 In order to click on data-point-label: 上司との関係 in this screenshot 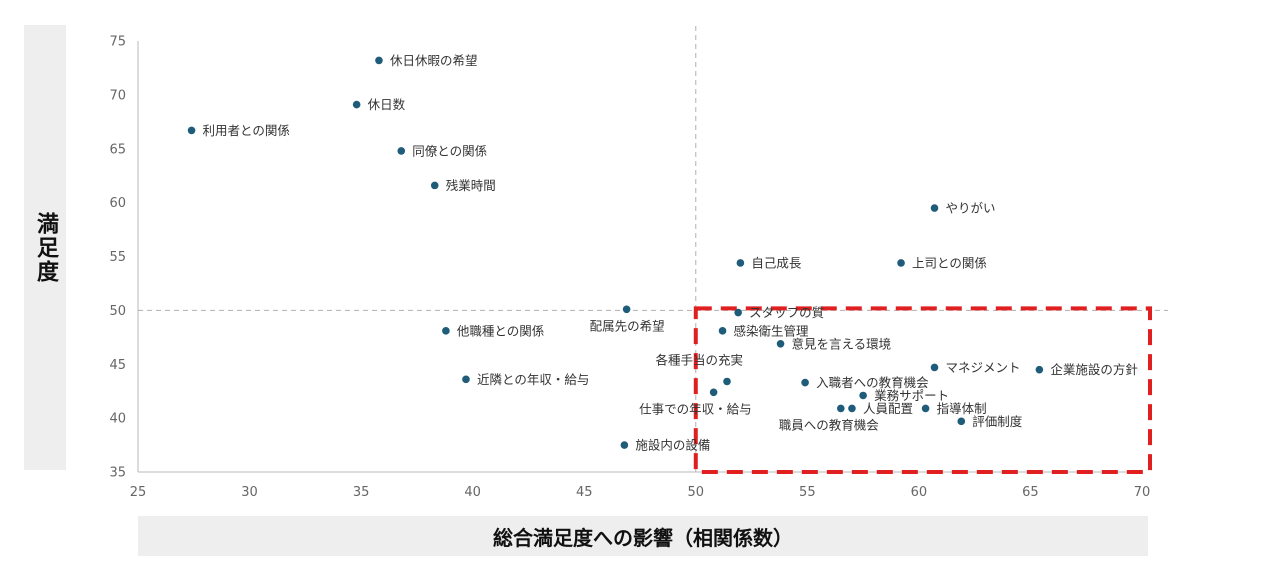, I will do `click(949, 262)`.